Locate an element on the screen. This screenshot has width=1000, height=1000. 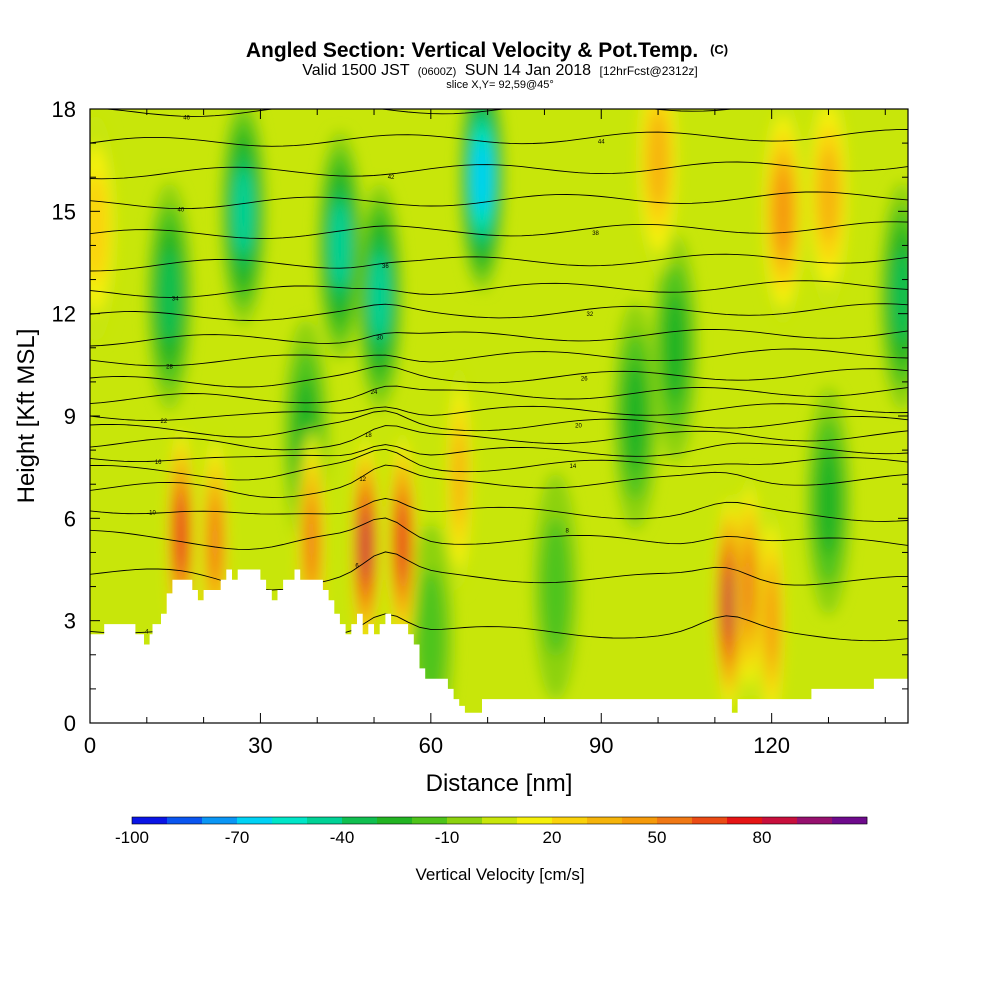
isentrope-label: 4 is located at coordinates (147, 633).